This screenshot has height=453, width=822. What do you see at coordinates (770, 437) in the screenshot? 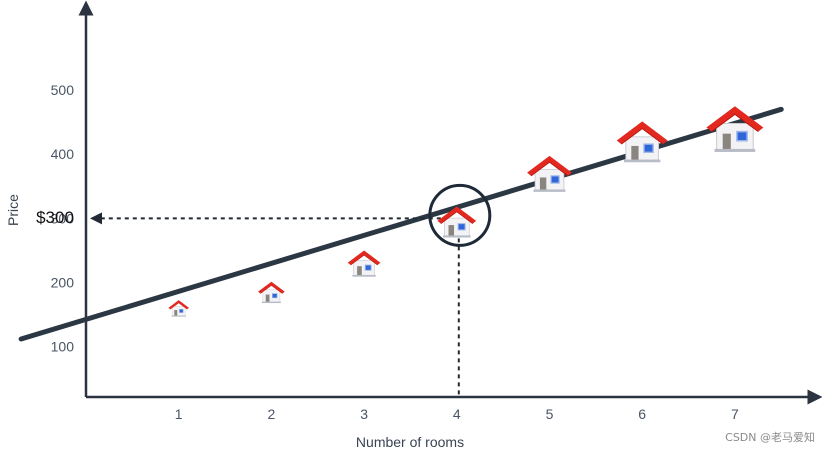
I see `watermark: CSDN @老马爱知` at bounding box center [770, 437].